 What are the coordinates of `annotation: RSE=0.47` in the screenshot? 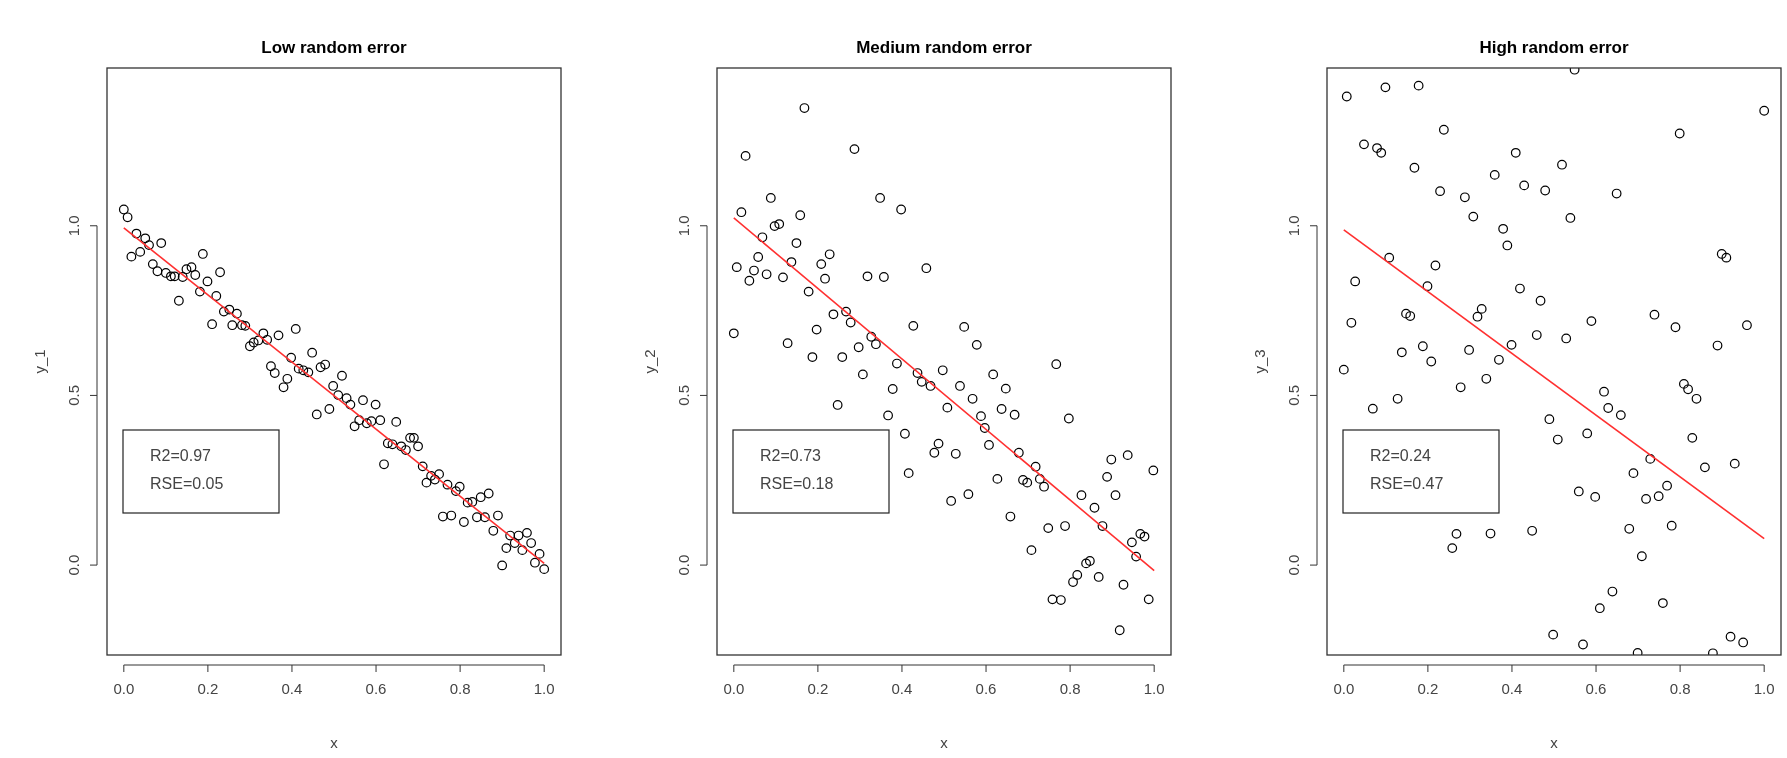 It's located at (1407, 483).